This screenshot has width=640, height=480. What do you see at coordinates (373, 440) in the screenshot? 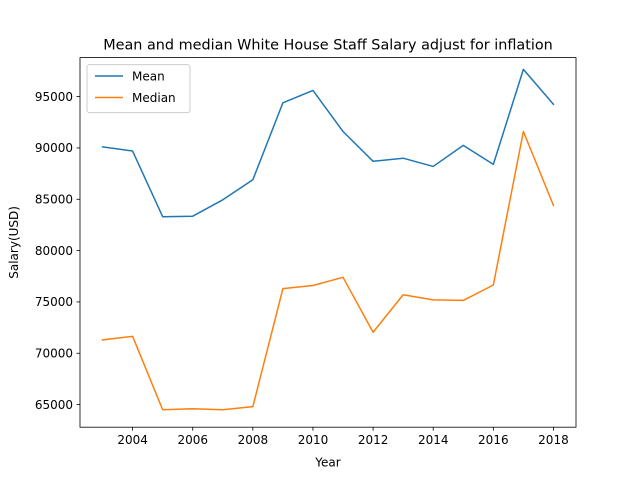
I see `x-tick-label: 2012` at bounding box center [373, 440].